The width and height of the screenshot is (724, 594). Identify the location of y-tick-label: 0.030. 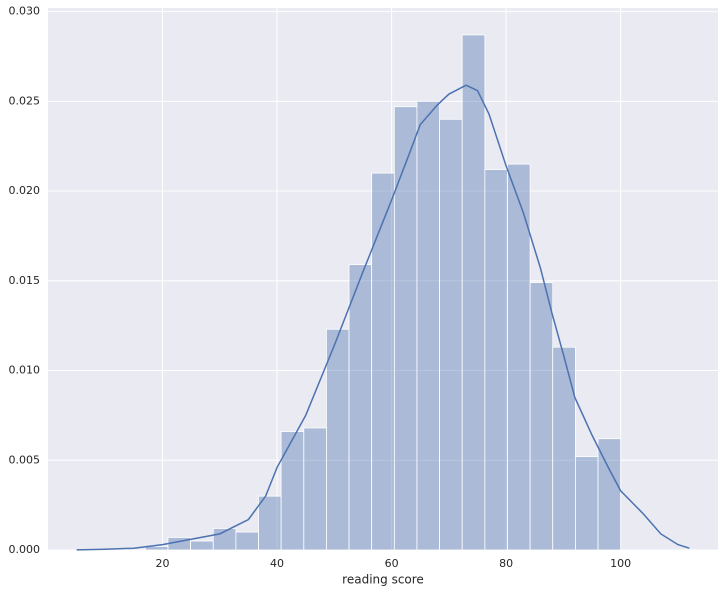
(25, 11).